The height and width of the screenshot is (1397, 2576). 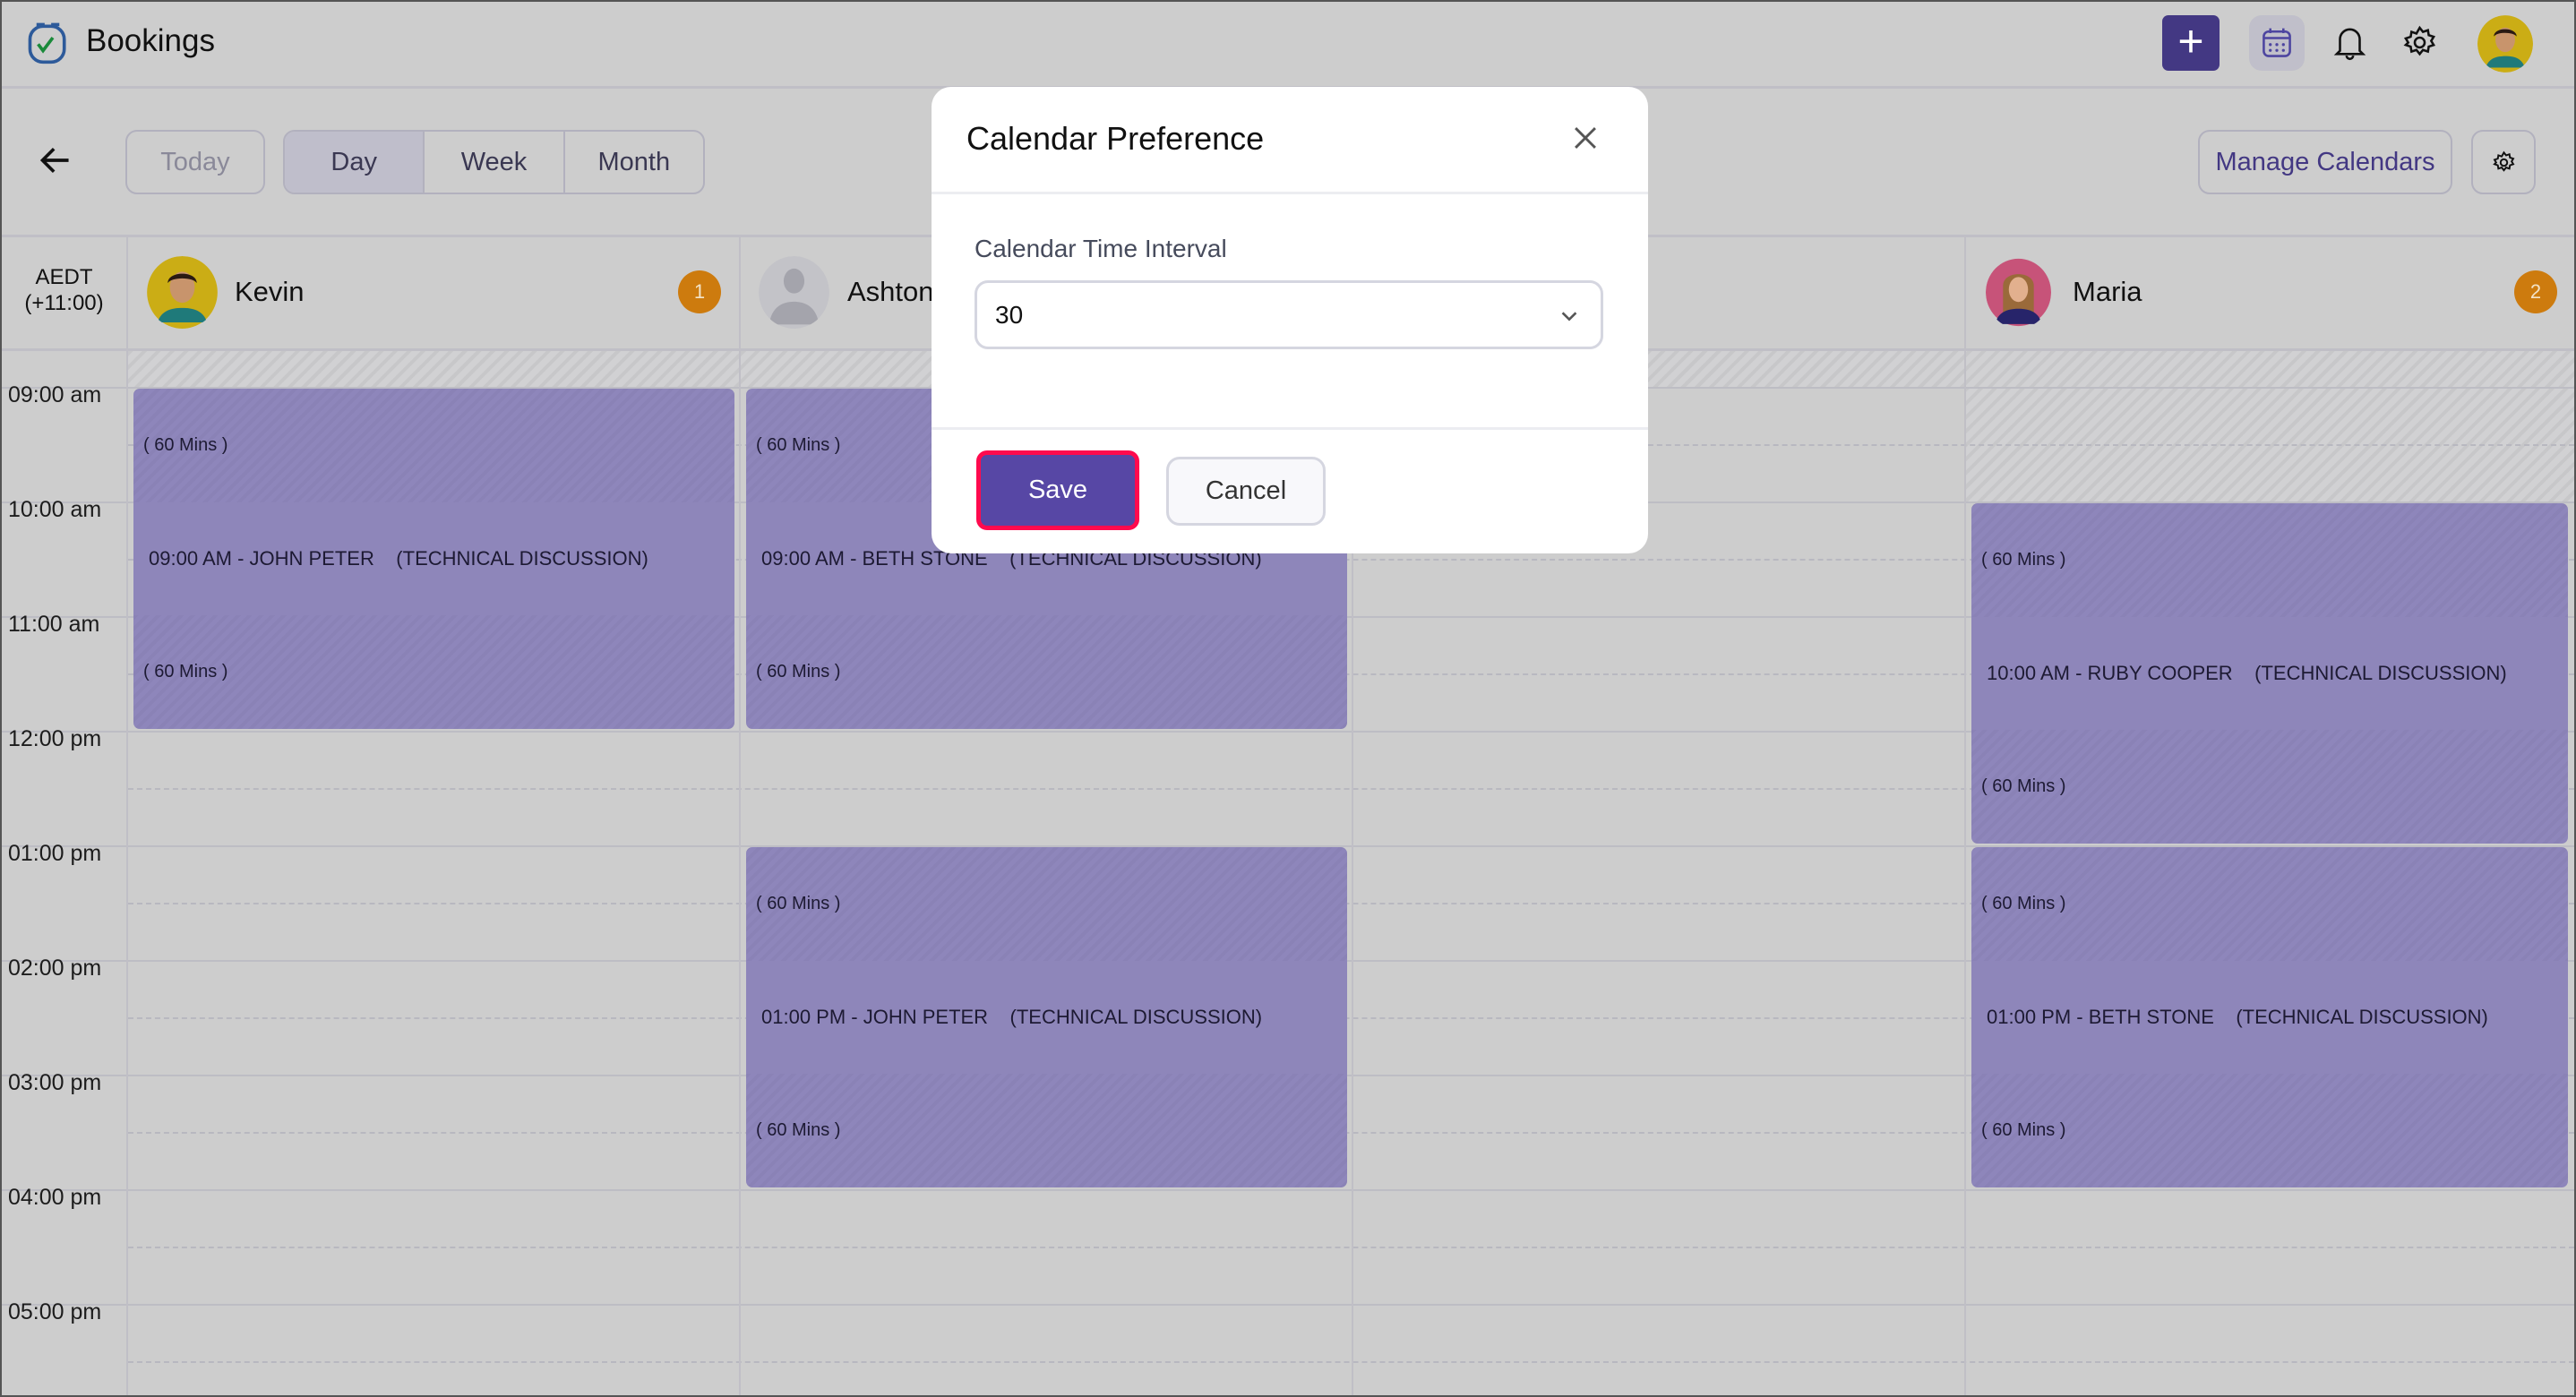 I want to click on timezone-name: AEDT, so click(x=64, y=277).